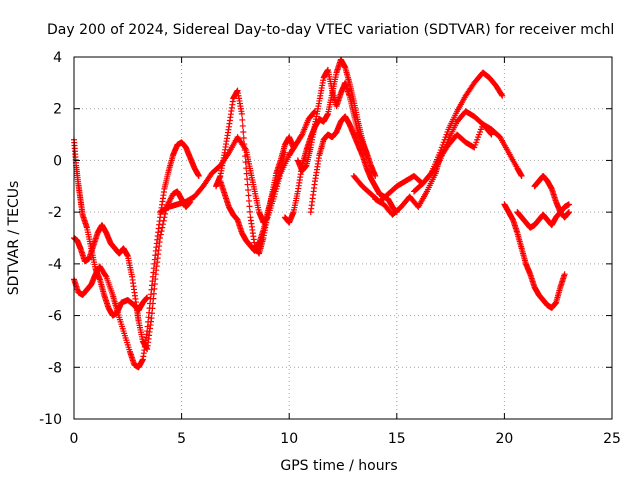 The height and width of the screenshot is (480, 640). Describe the element at coordinates (55, 368) in the screenshot. I see `y-tick-label: -8` at that location.